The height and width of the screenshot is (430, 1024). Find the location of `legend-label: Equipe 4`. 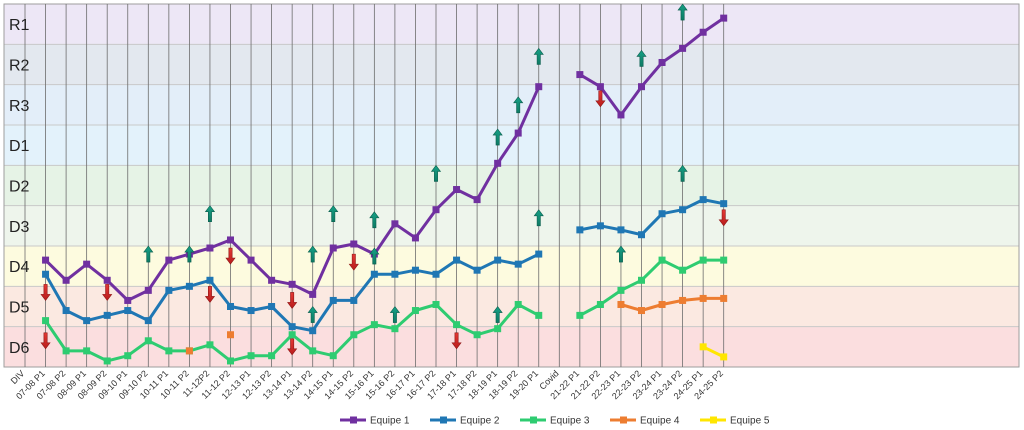

legend-label: Equipe 4 is located at coordinates (660, 421).